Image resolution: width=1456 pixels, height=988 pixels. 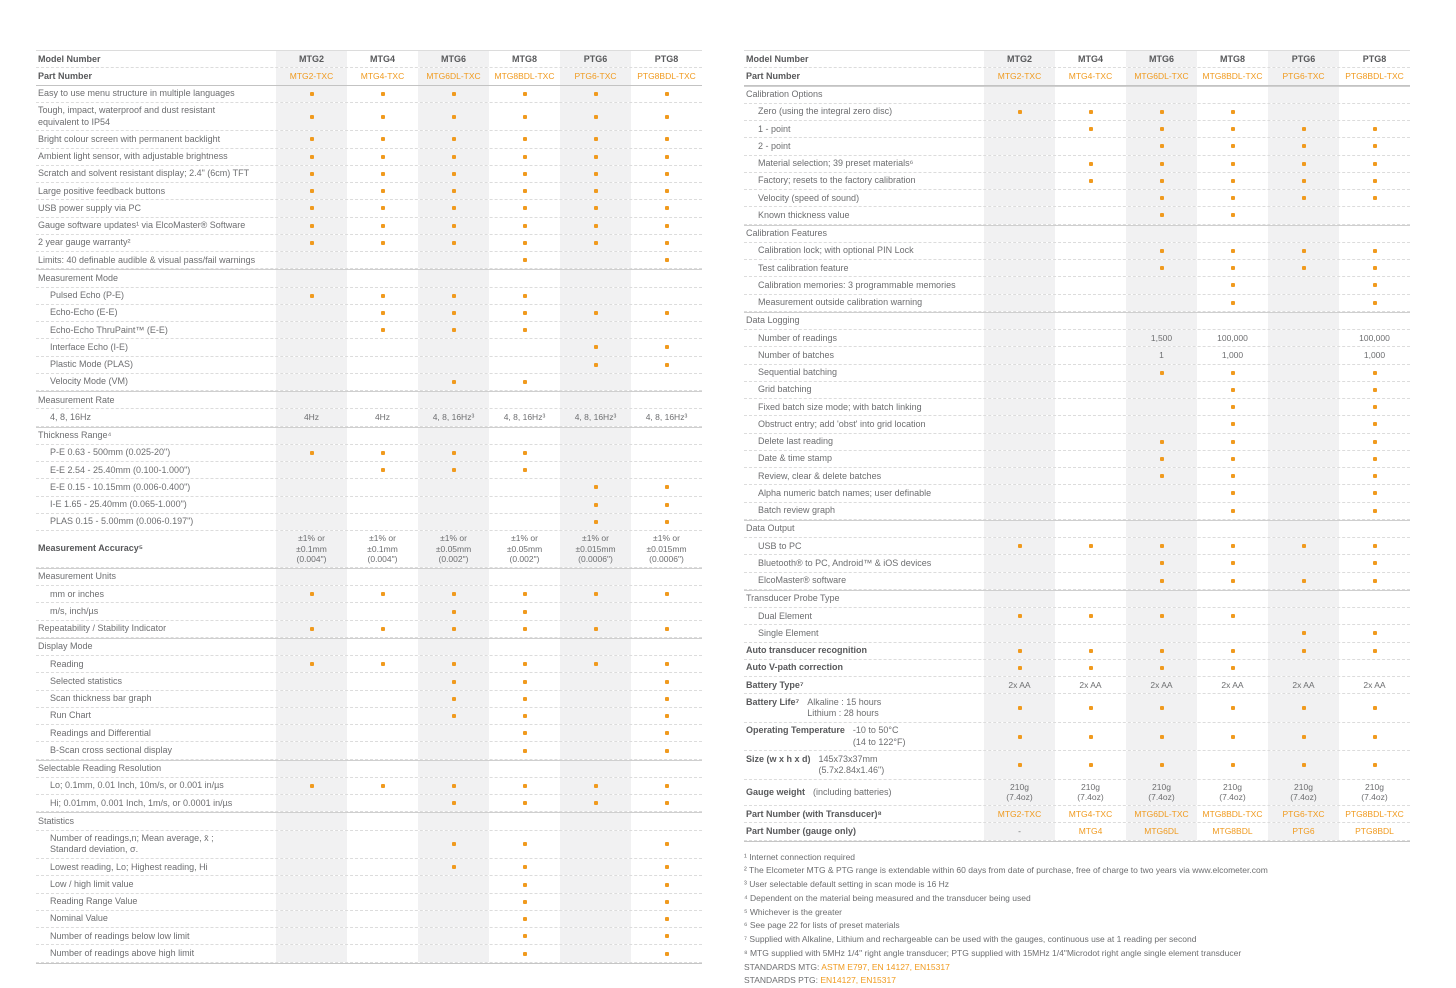 I want to click on row-label-text: Number of readings above high limit, so click(x=122, y=953).